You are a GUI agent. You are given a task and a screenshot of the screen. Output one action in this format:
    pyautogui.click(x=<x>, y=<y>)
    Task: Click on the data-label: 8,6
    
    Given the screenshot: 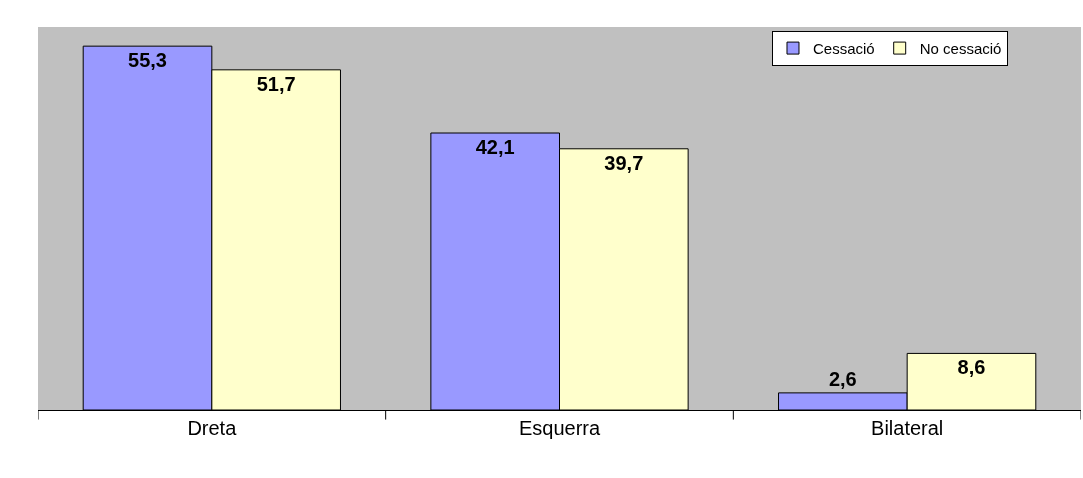 What is the action you would take?
    pyautogui.click(x=971, y=367)
    